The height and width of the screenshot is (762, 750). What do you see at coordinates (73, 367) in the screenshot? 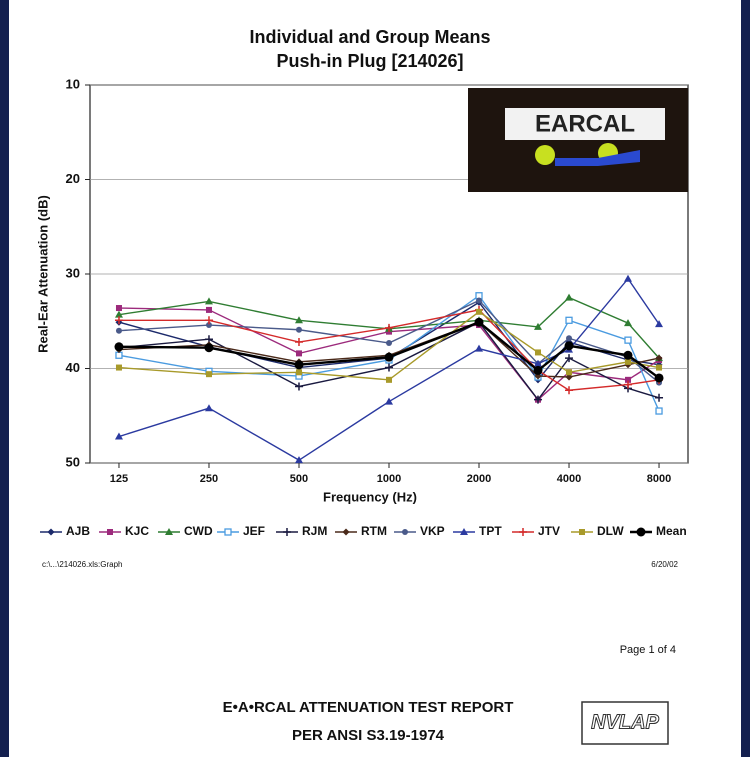
I see `y-tick-label: 40` at bounding box center [73, 367].